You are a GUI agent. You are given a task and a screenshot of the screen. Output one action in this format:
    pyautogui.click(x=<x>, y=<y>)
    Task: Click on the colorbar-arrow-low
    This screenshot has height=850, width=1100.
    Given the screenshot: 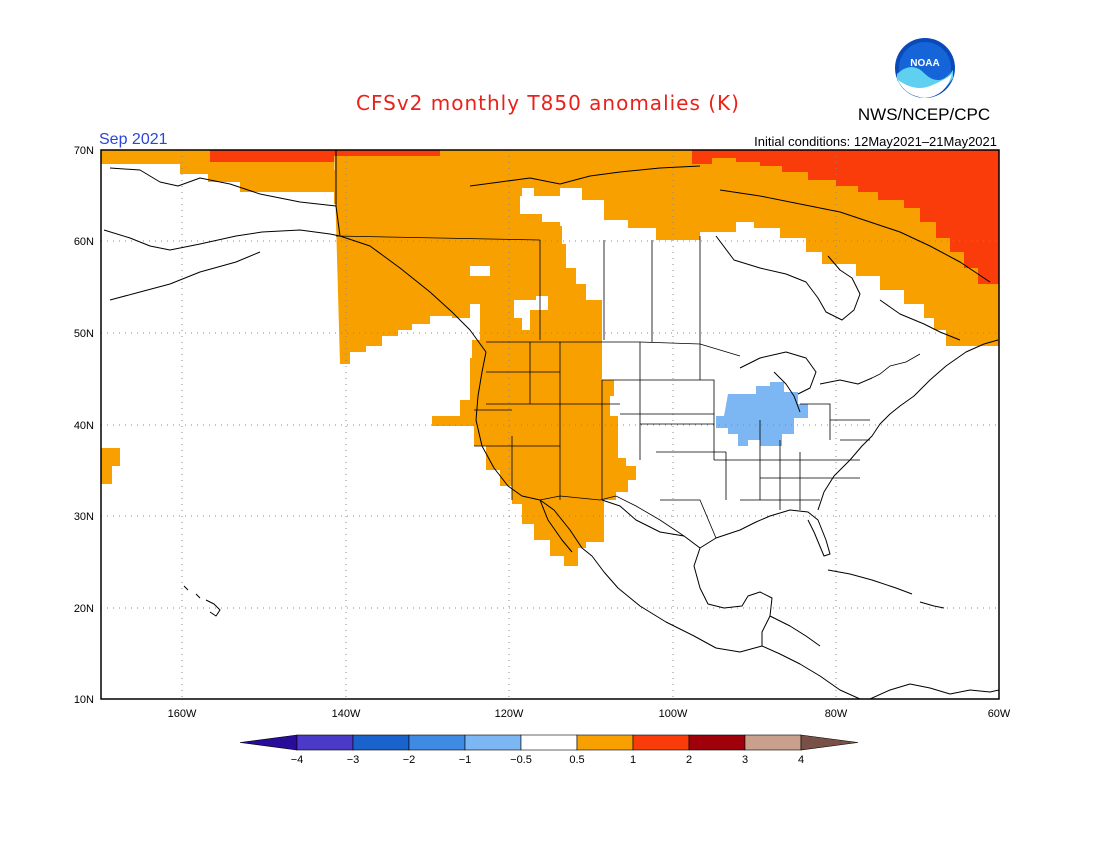 What is the action you would take?
    pyautogui.click(x=268, y=742)
    